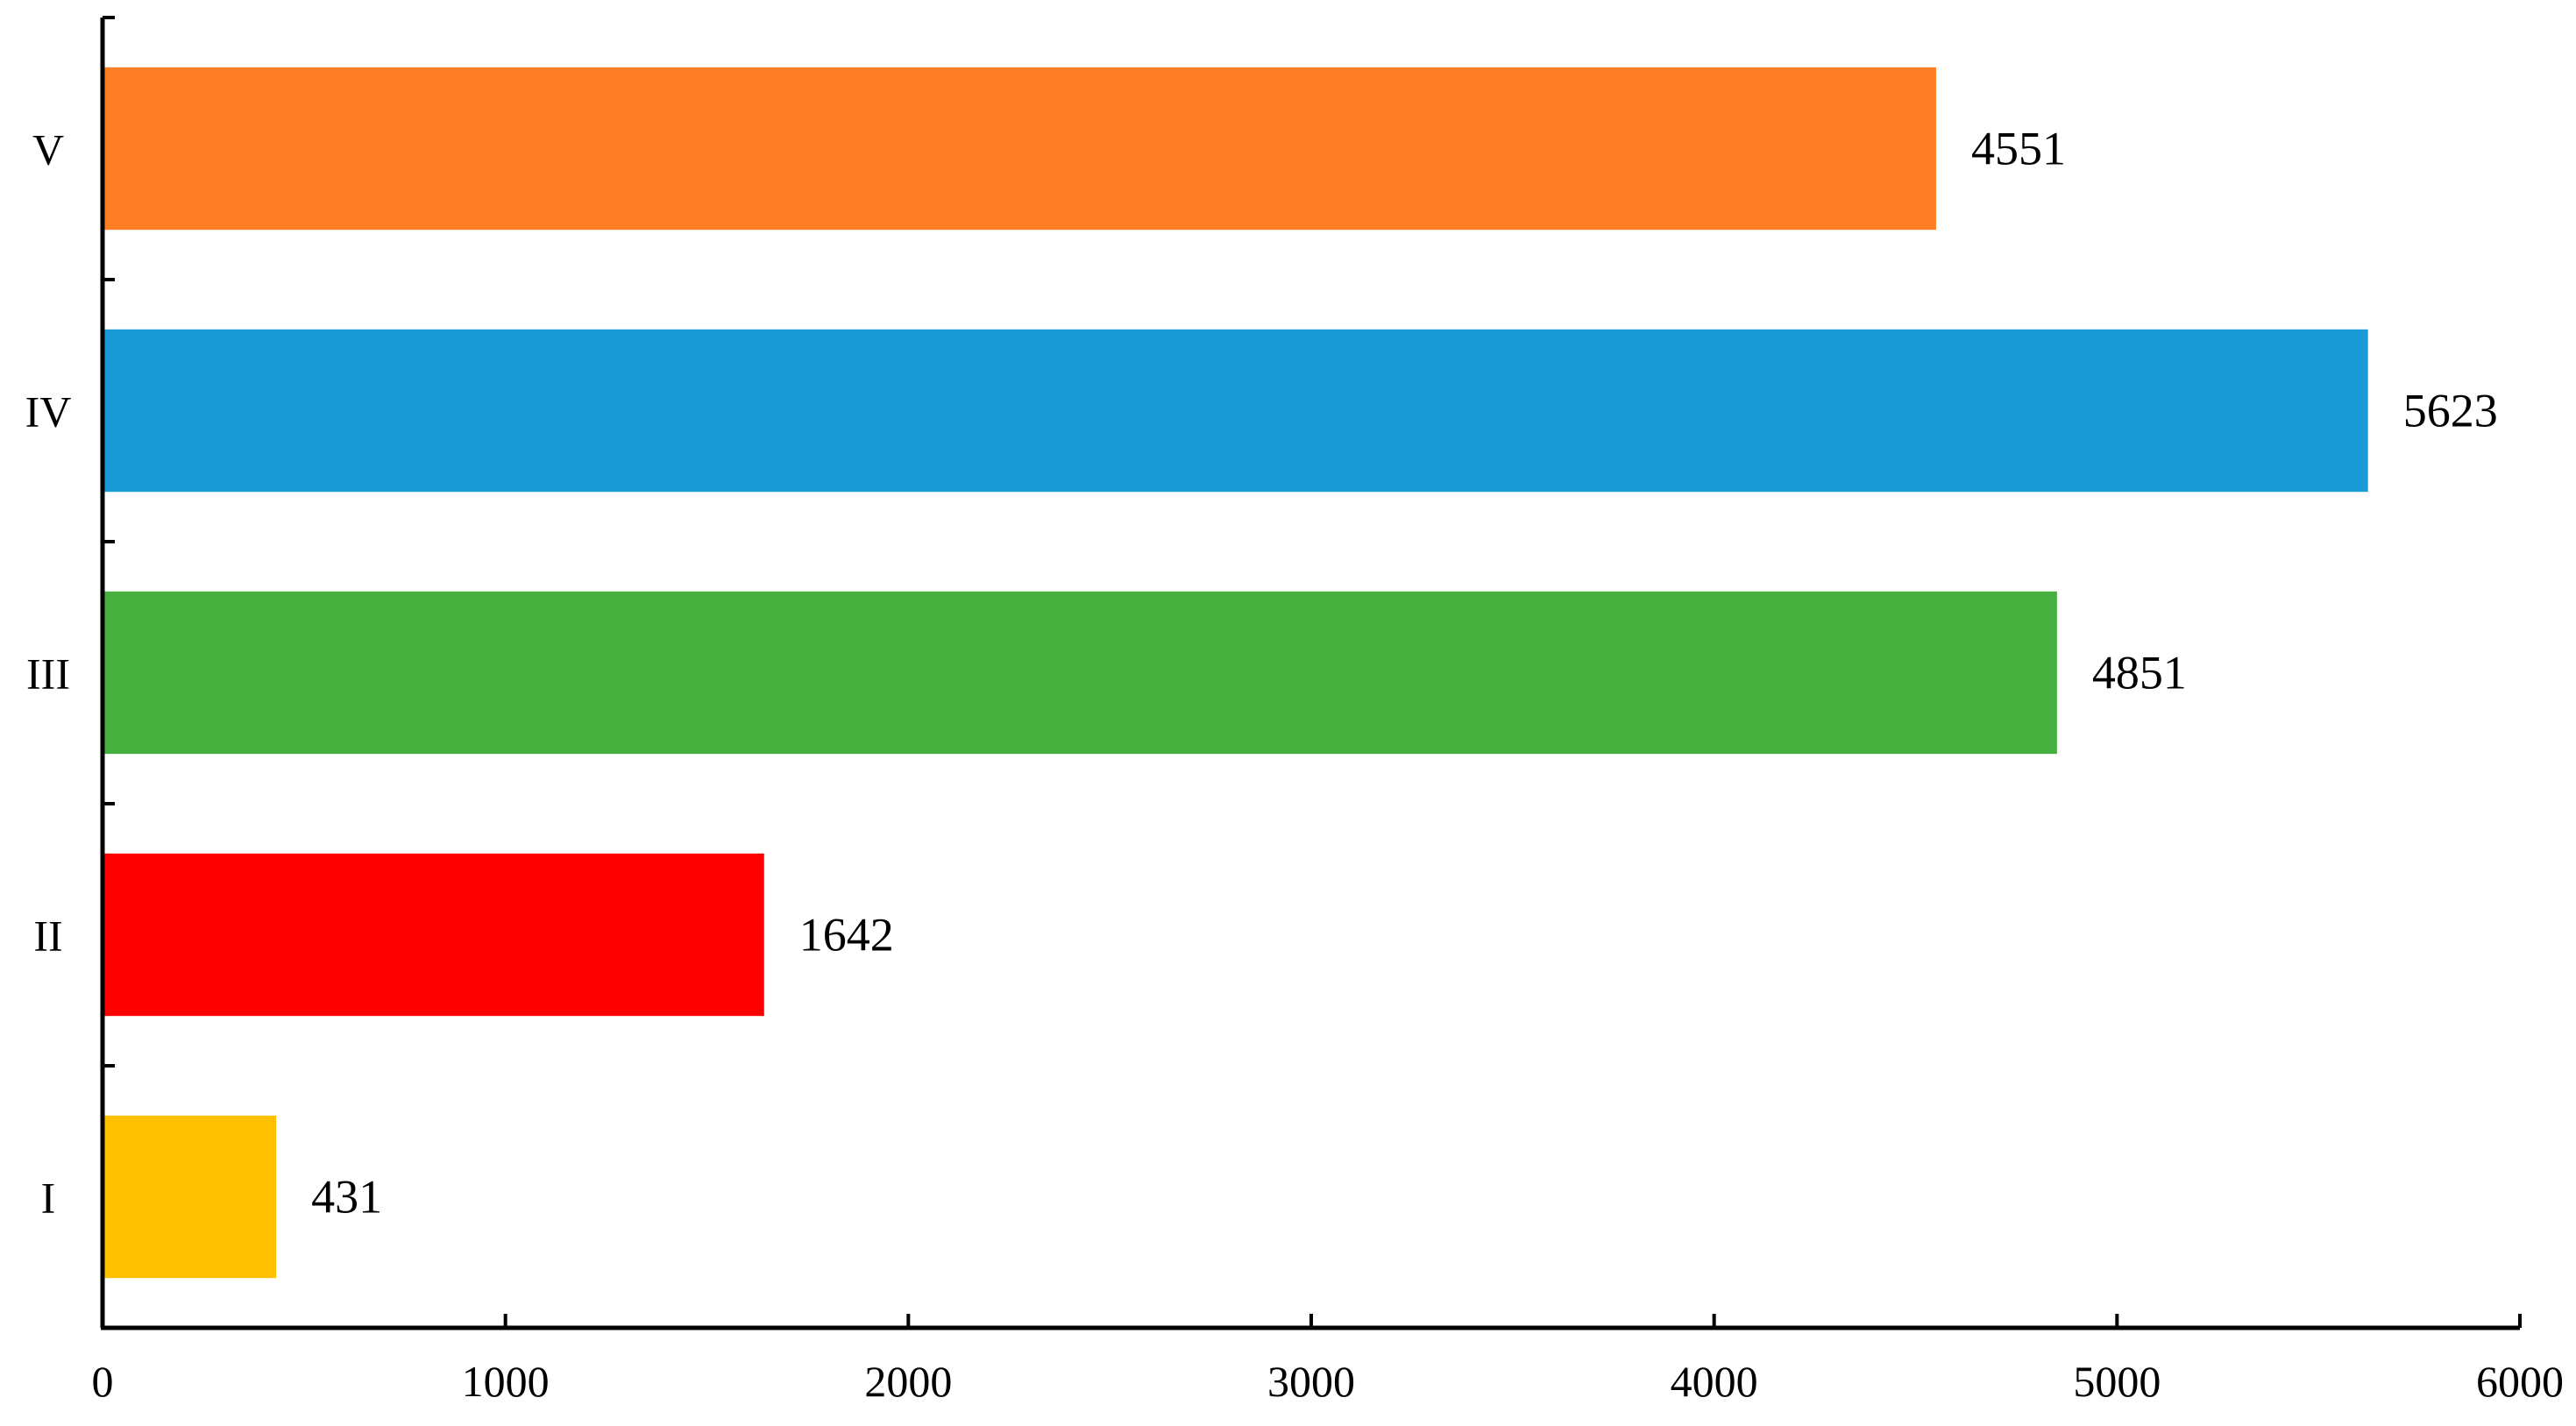 This screenshot has height=1426, width=2576. What do you see at coordinates (2139, 673) in the screenshot?
I see `data-label-iii: 4851` at bounding box center [2139, 673].